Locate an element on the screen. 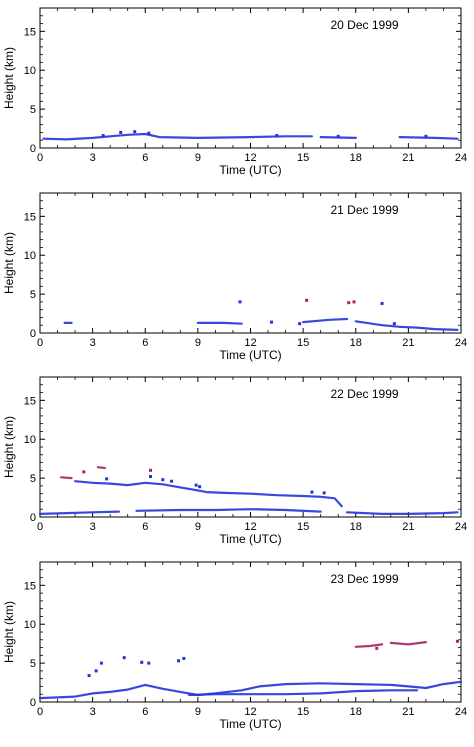  panel-date-title: 23 Dec 1999 is located at coordinates (364, 579).